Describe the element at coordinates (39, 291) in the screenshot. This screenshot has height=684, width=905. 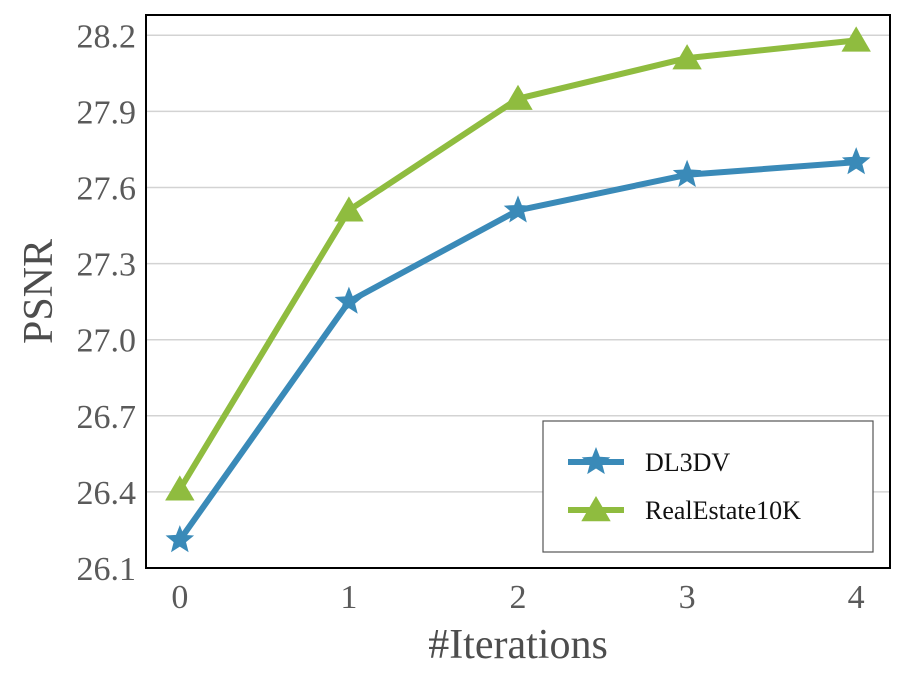
I see `y-axis-label: PSNR` at that location.